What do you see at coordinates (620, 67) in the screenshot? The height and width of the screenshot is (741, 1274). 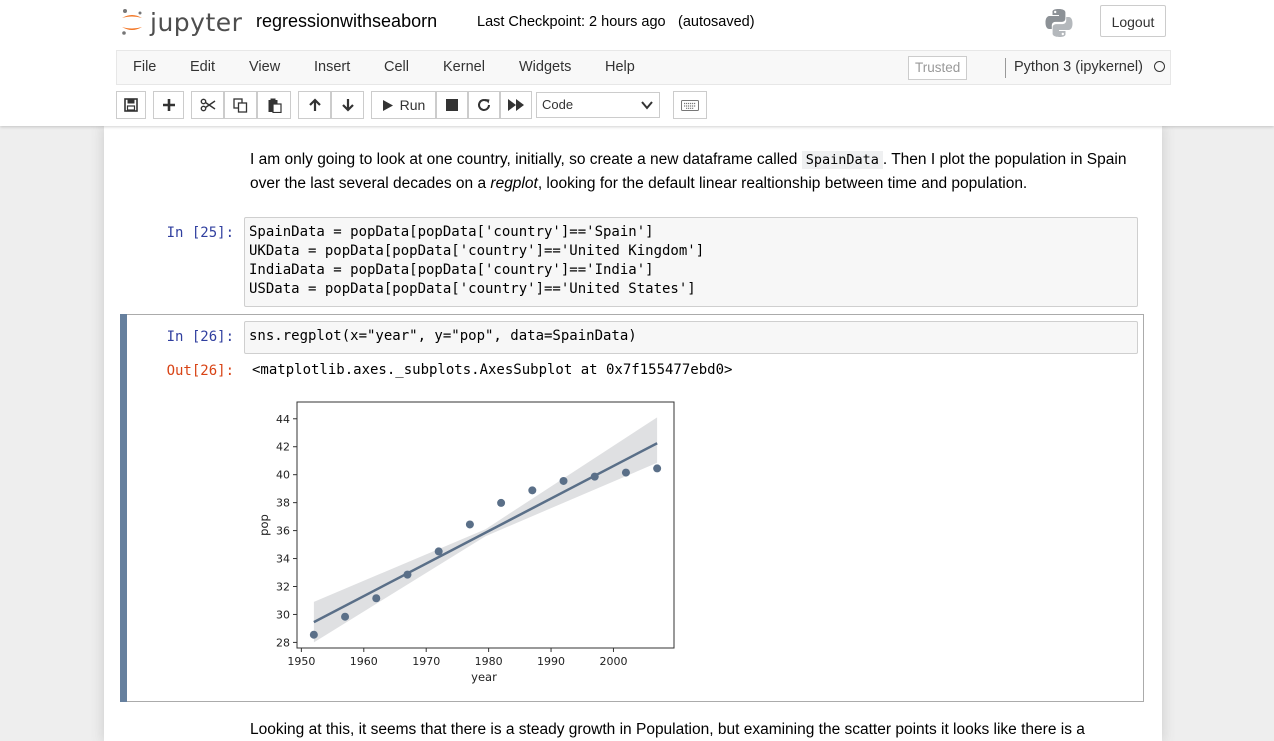 I see `menu-help: Help` at bounding box center [620, 67].